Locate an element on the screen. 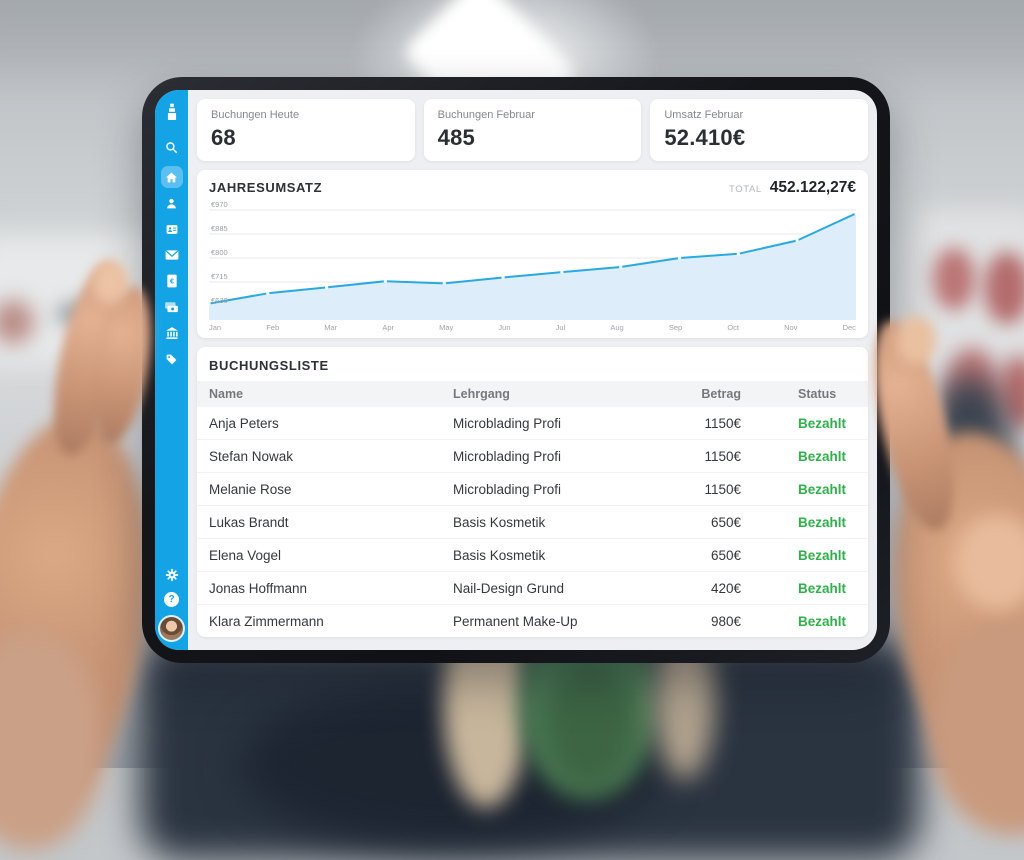  gear-icon is located at coordinates (171, 575).